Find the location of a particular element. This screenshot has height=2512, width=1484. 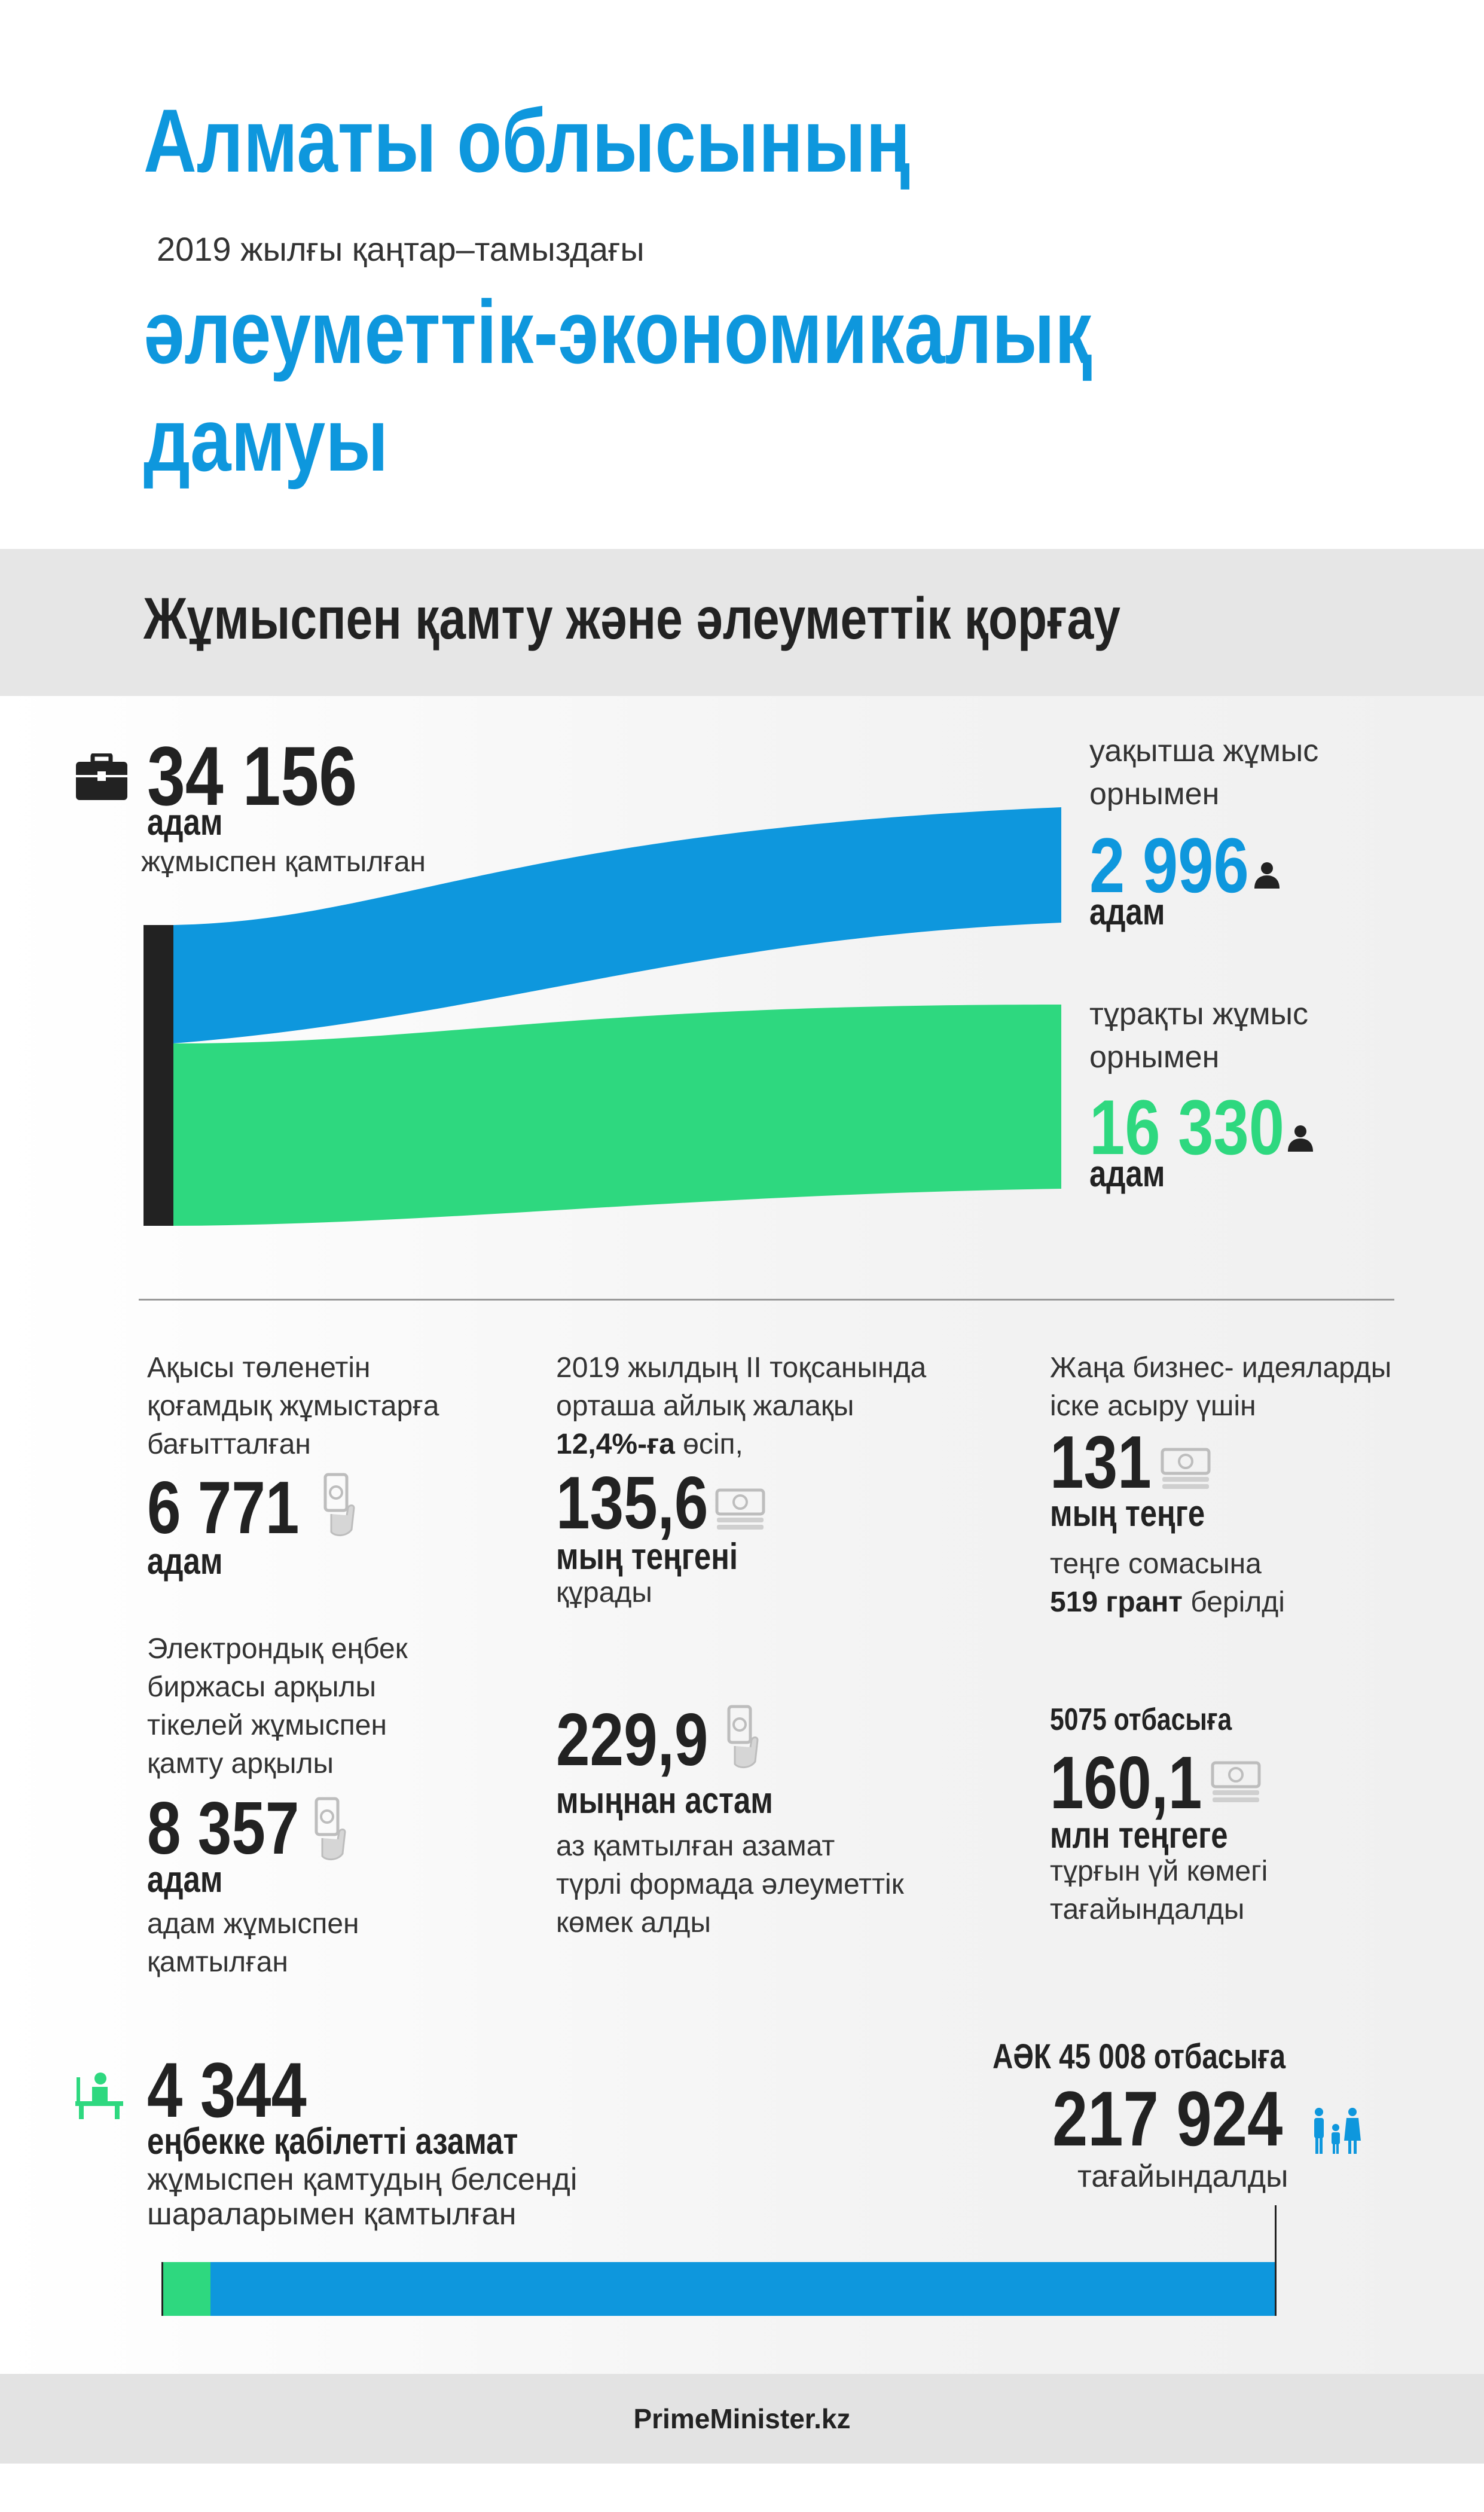

aek-top: АӘК 45 008 отбасыға is located at coordinates (1139, 2056).